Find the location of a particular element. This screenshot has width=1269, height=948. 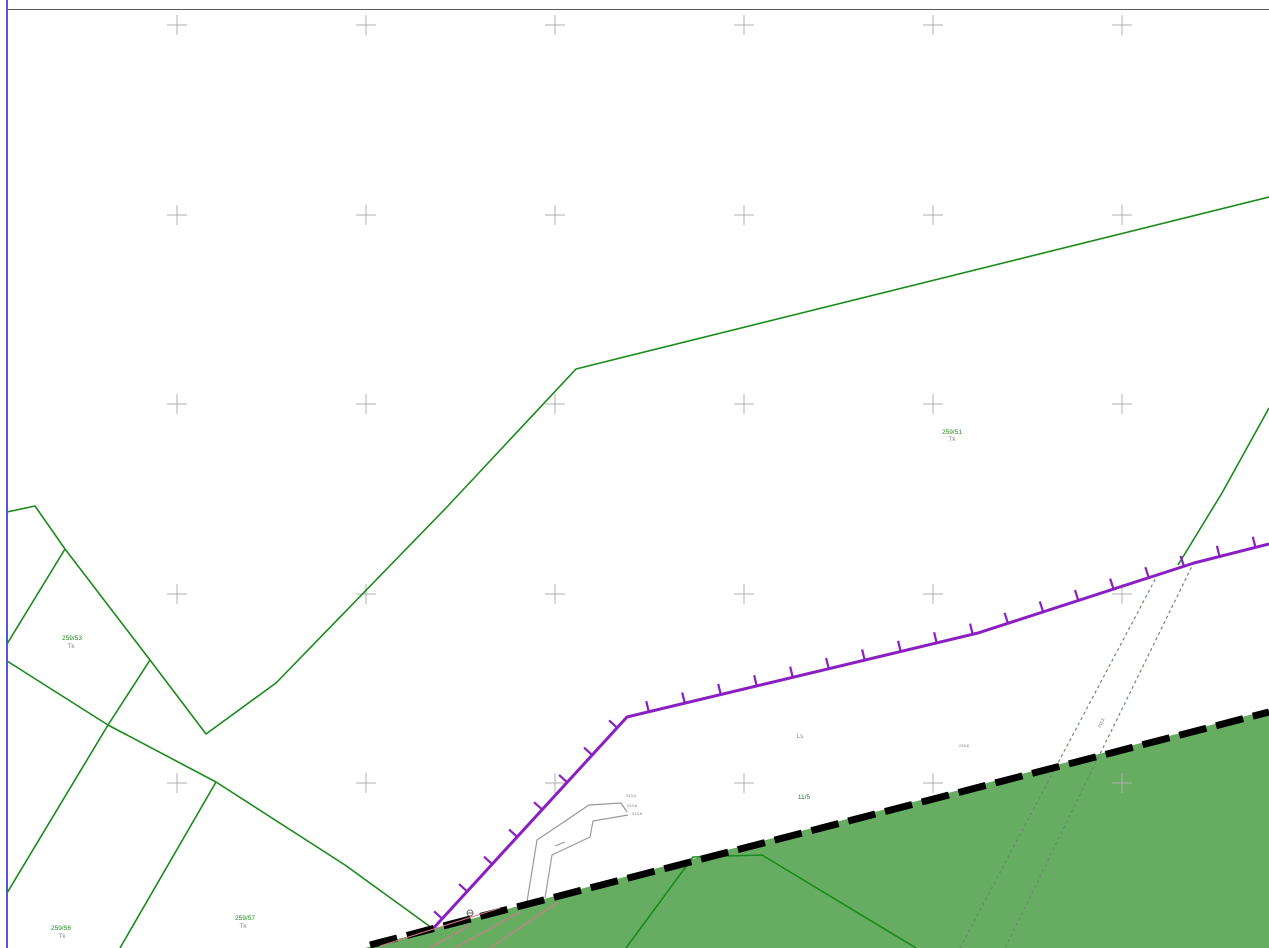

forest-path-a is located at coordinates (1059, 760).